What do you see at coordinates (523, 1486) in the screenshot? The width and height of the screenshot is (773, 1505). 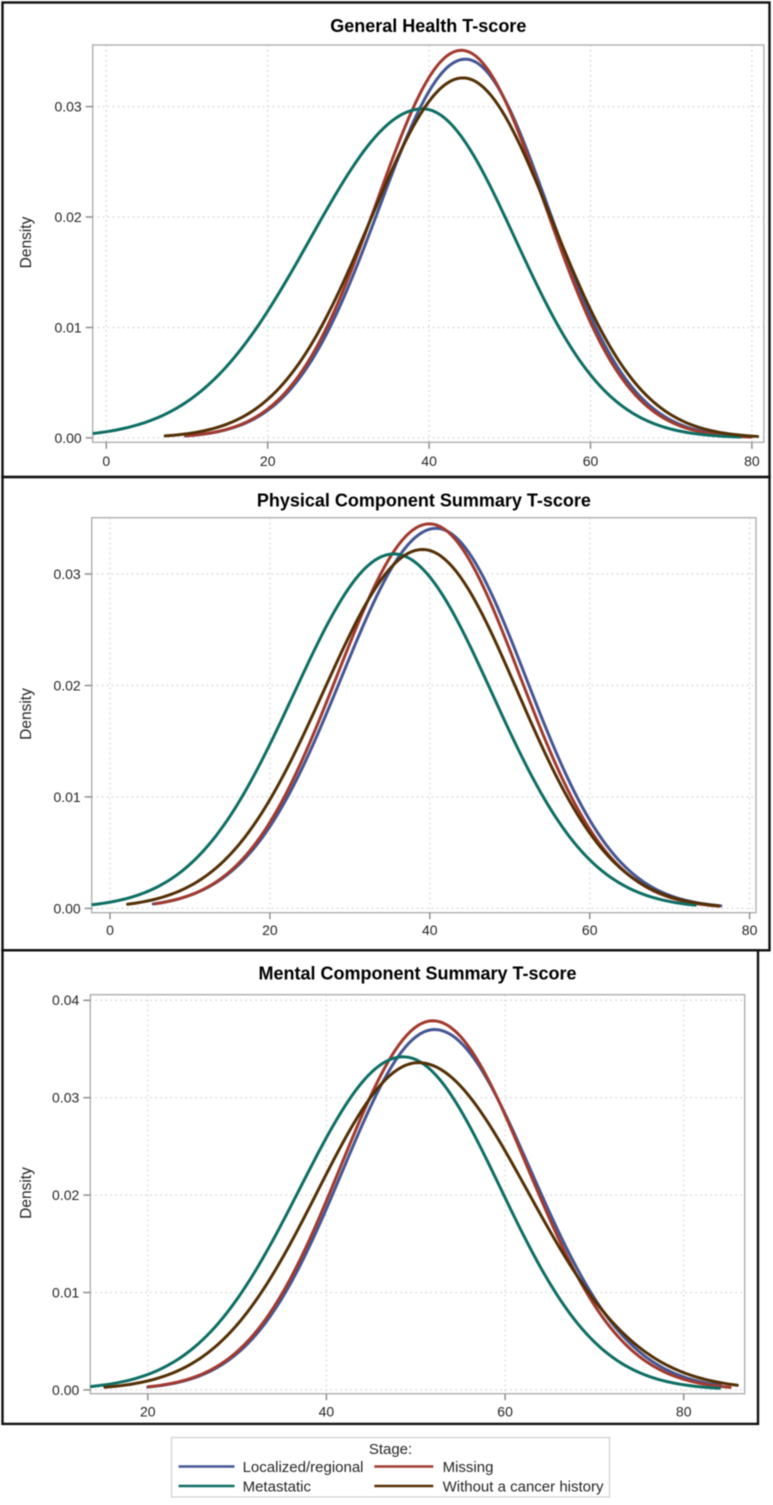 I see `svg-text: Without a cancer history` at bounding box center [523, 1486].